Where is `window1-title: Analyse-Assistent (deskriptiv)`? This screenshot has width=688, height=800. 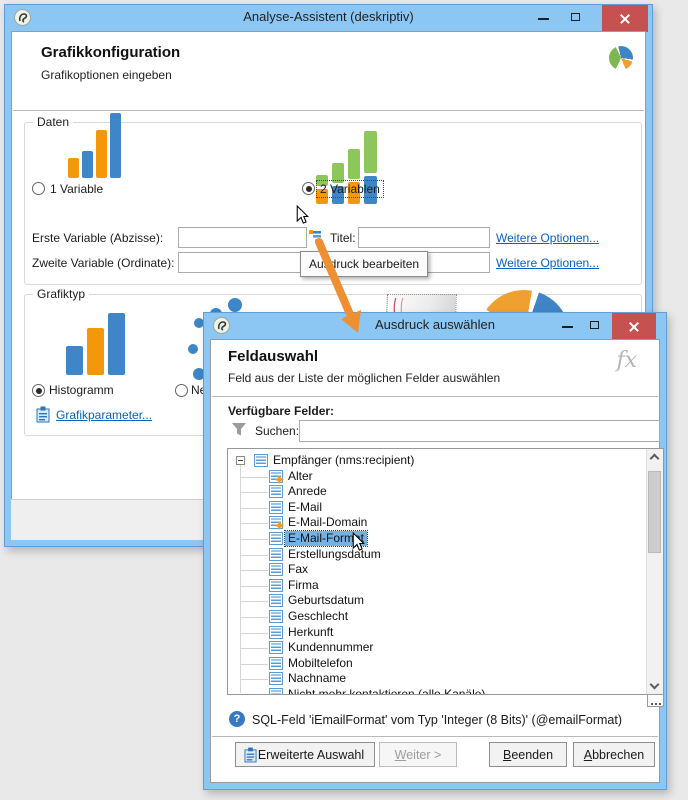 window1-title: Analyse-Assistent (deskriptiv) is located at coordinates (328, 16).